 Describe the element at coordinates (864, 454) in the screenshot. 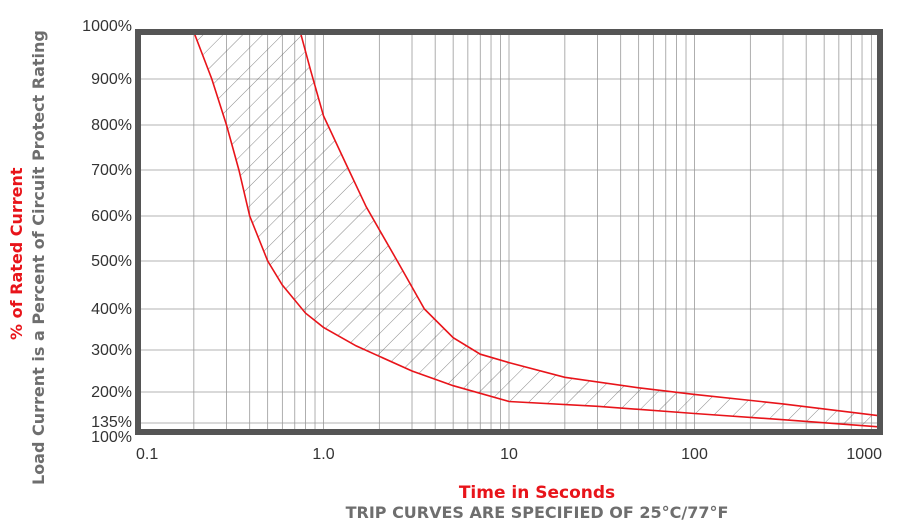

I see `x-tick-label: 1000` at that location.